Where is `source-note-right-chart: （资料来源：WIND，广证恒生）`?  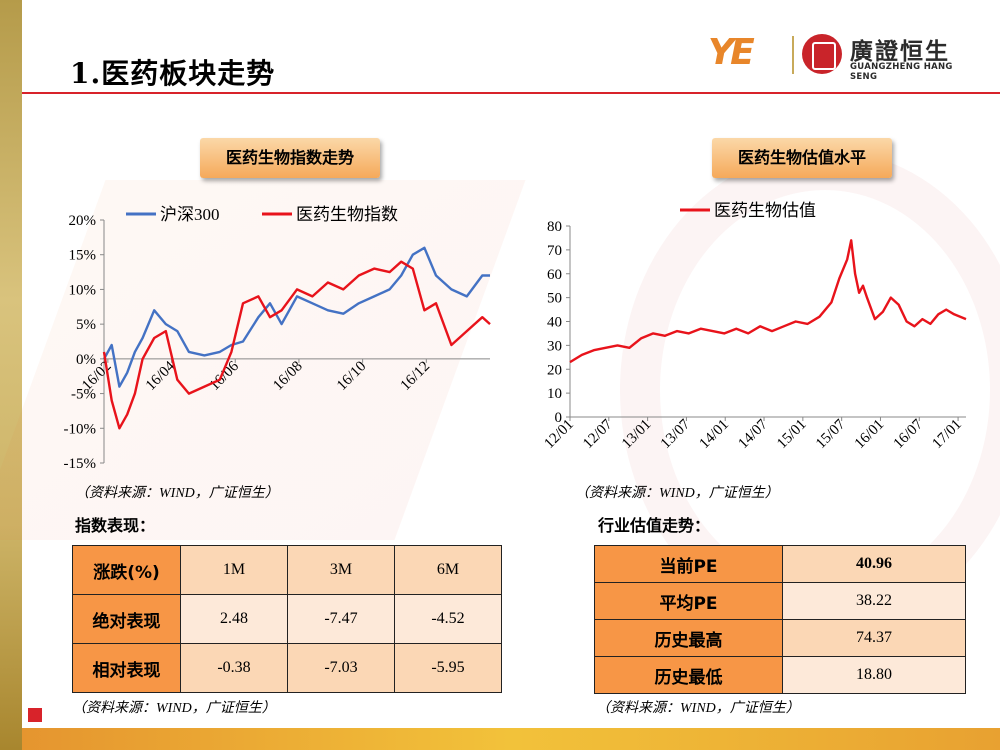
source-note-right-chart: （资料来源：WIND，广证恒生） is located at coordinates (677, 493).